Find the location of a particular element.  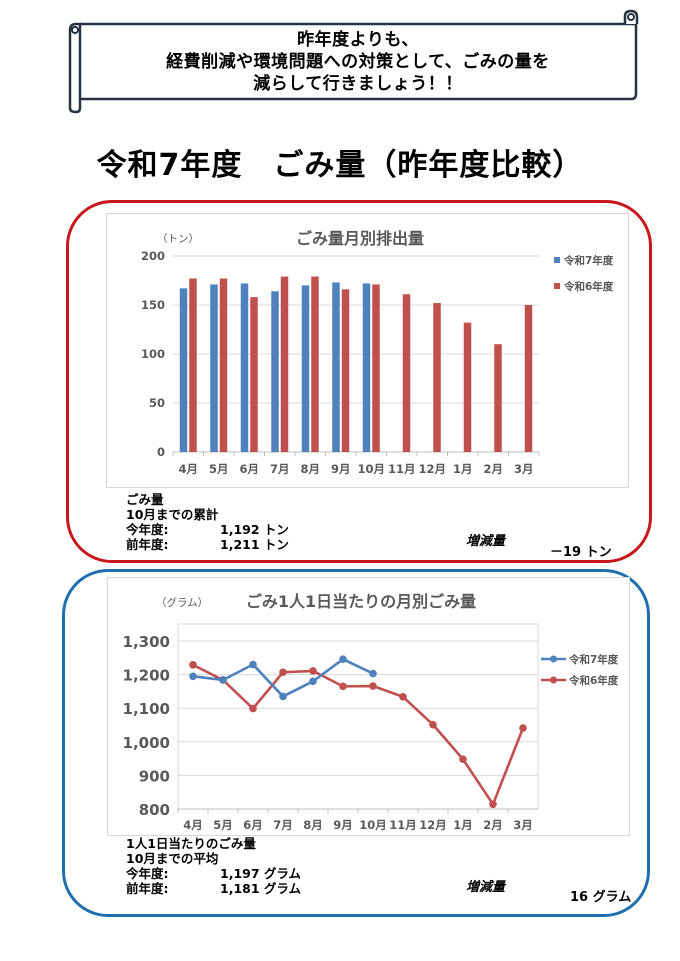

x-tick-label: 1月 is located at coordinates (463, 469).